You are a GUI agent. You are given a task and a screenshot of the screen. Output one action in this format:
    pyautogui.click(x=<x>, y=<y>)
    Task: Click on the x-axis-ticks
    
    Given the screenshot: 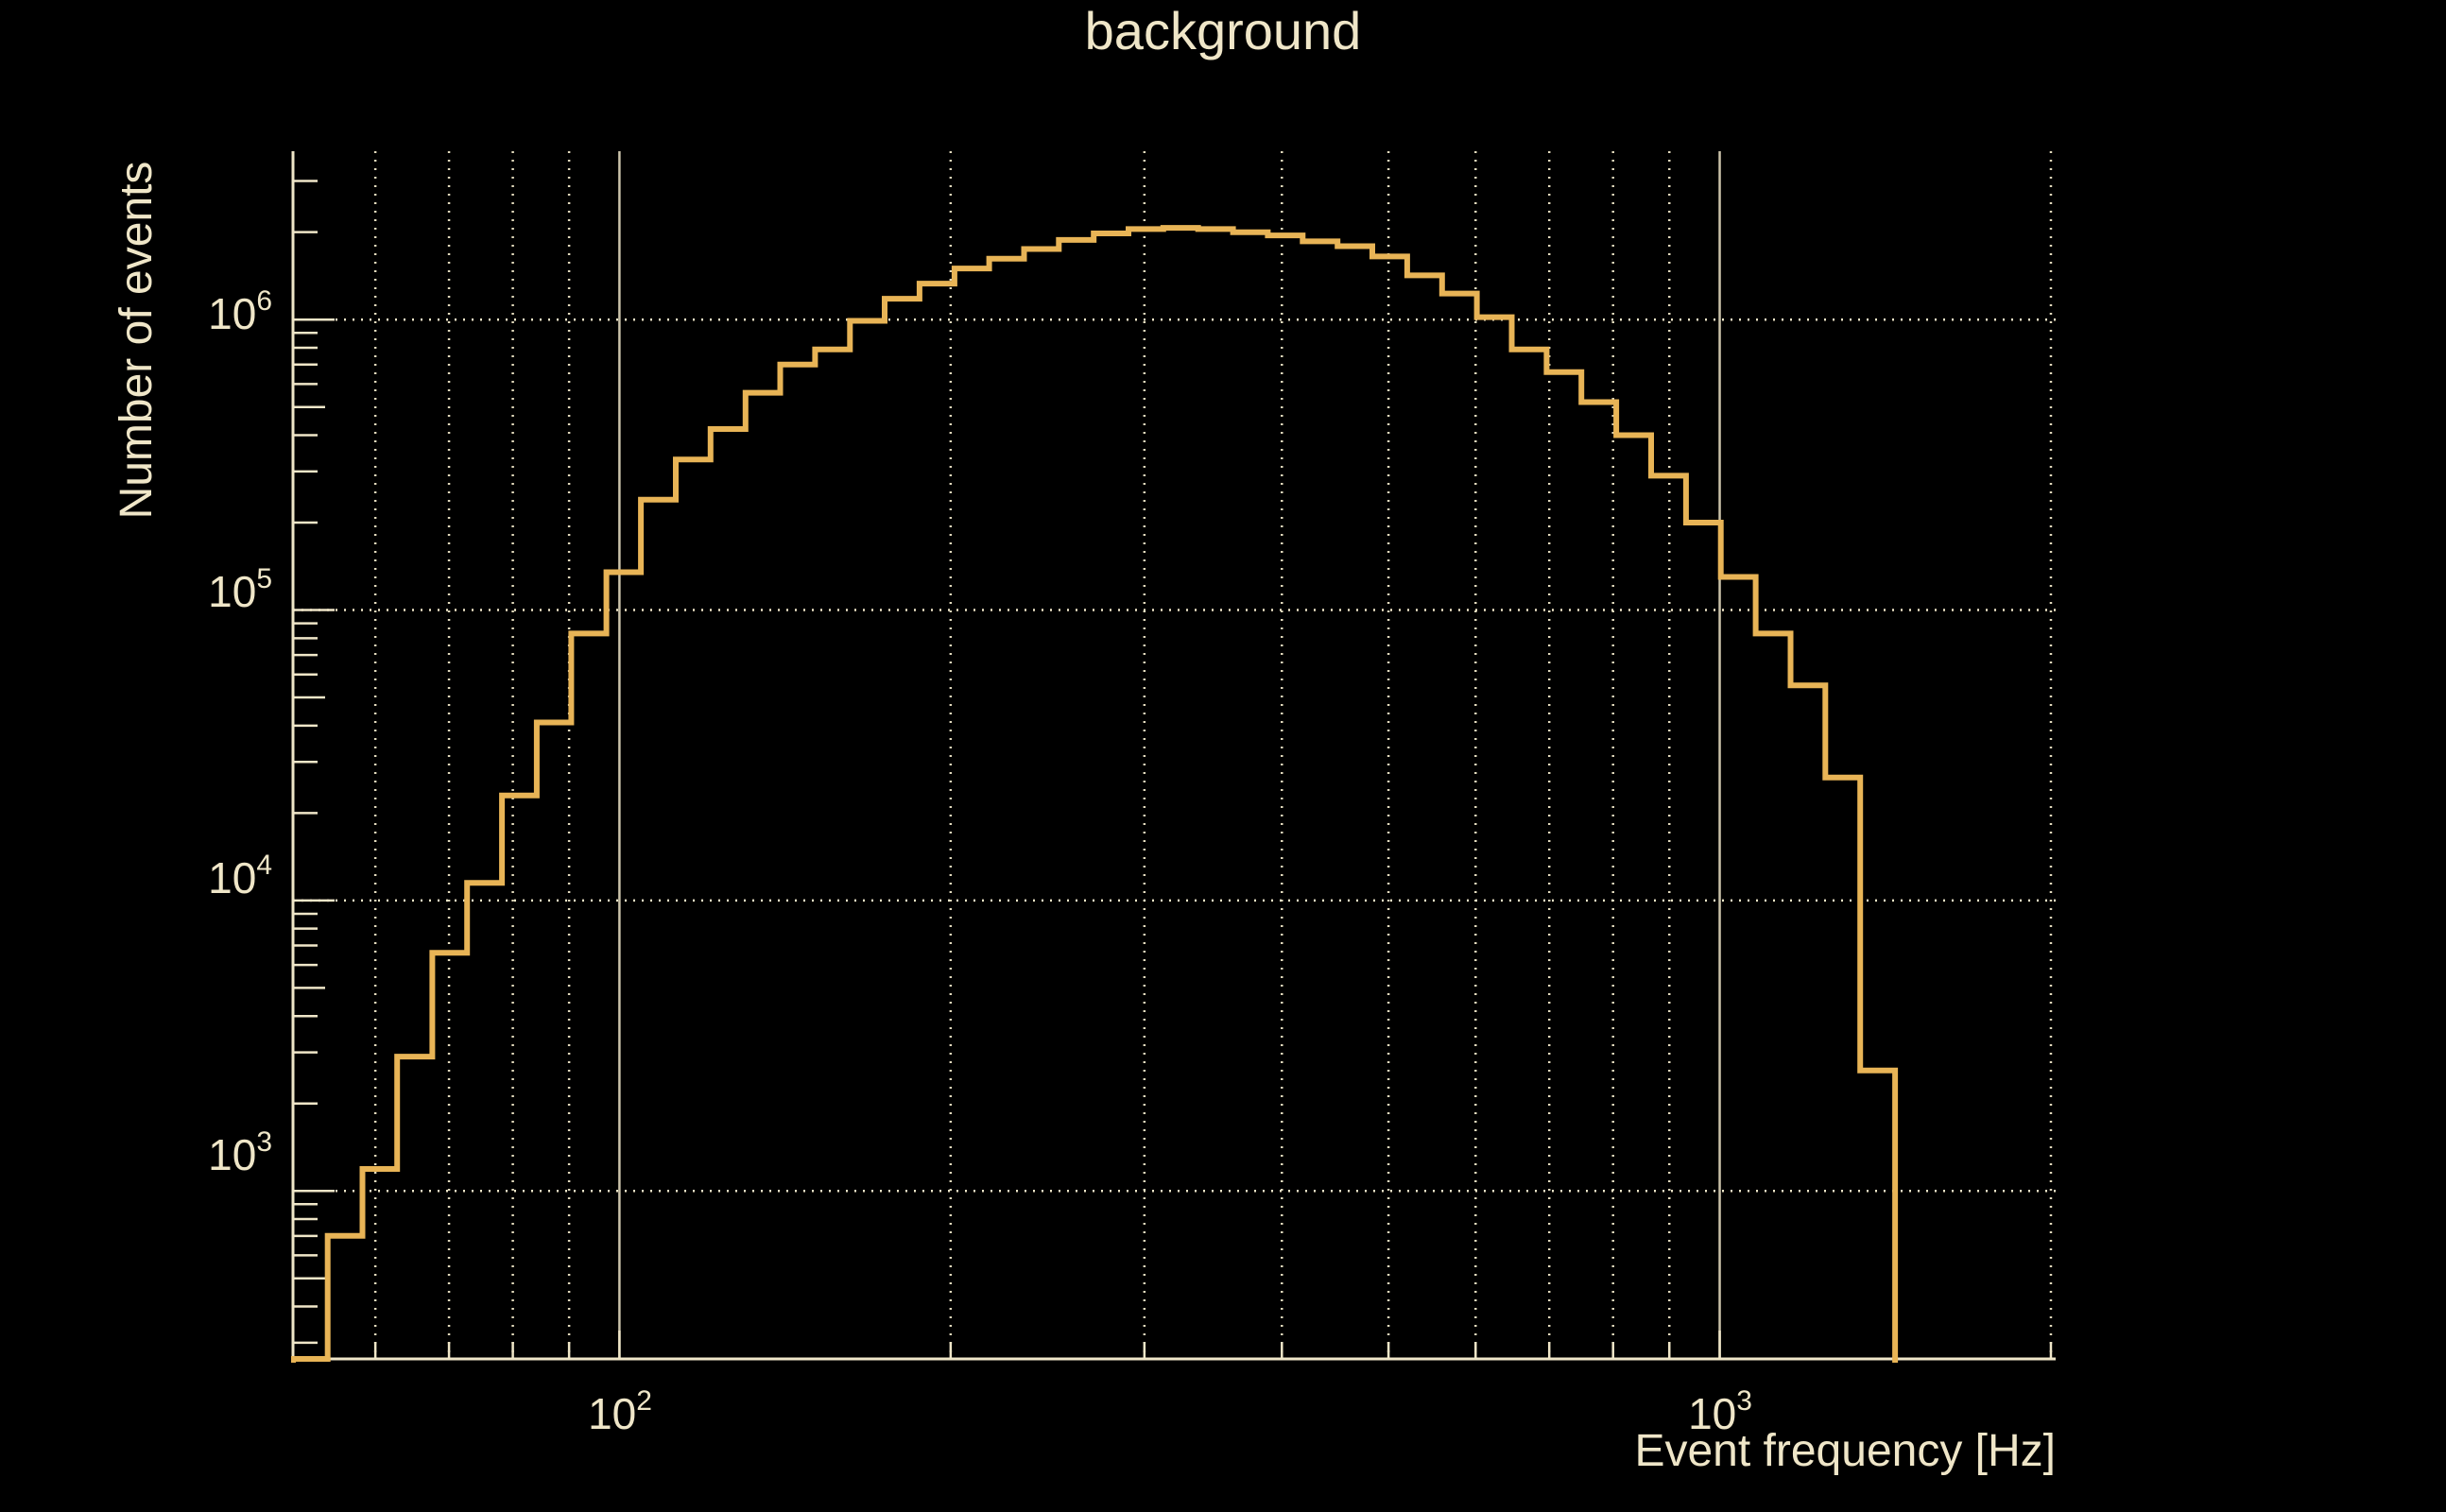 What is the action you would take?
    pyautogui.click(x=1213, y=1345)
    